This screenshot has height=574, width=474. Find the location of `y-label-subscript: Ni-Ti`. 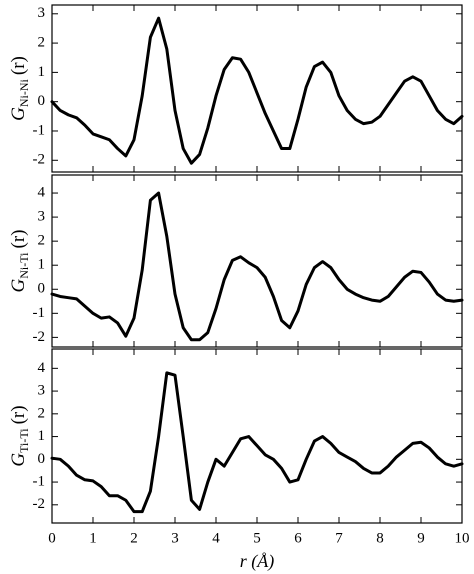

y-label-subscript: Ni-Ti is located at coordinates (24, 265).